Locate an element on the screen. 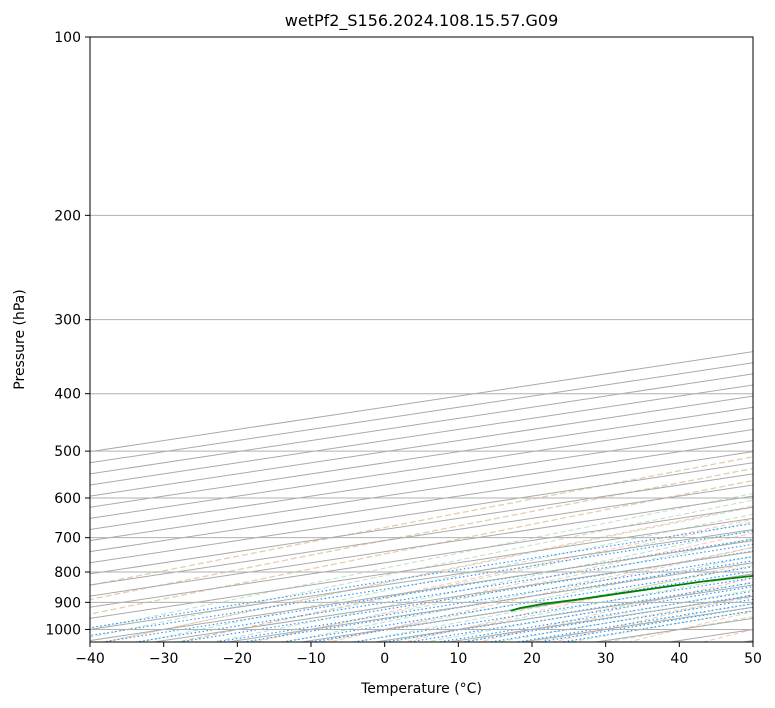  x-tick-label: 20 is located at coordinates (532, 659).